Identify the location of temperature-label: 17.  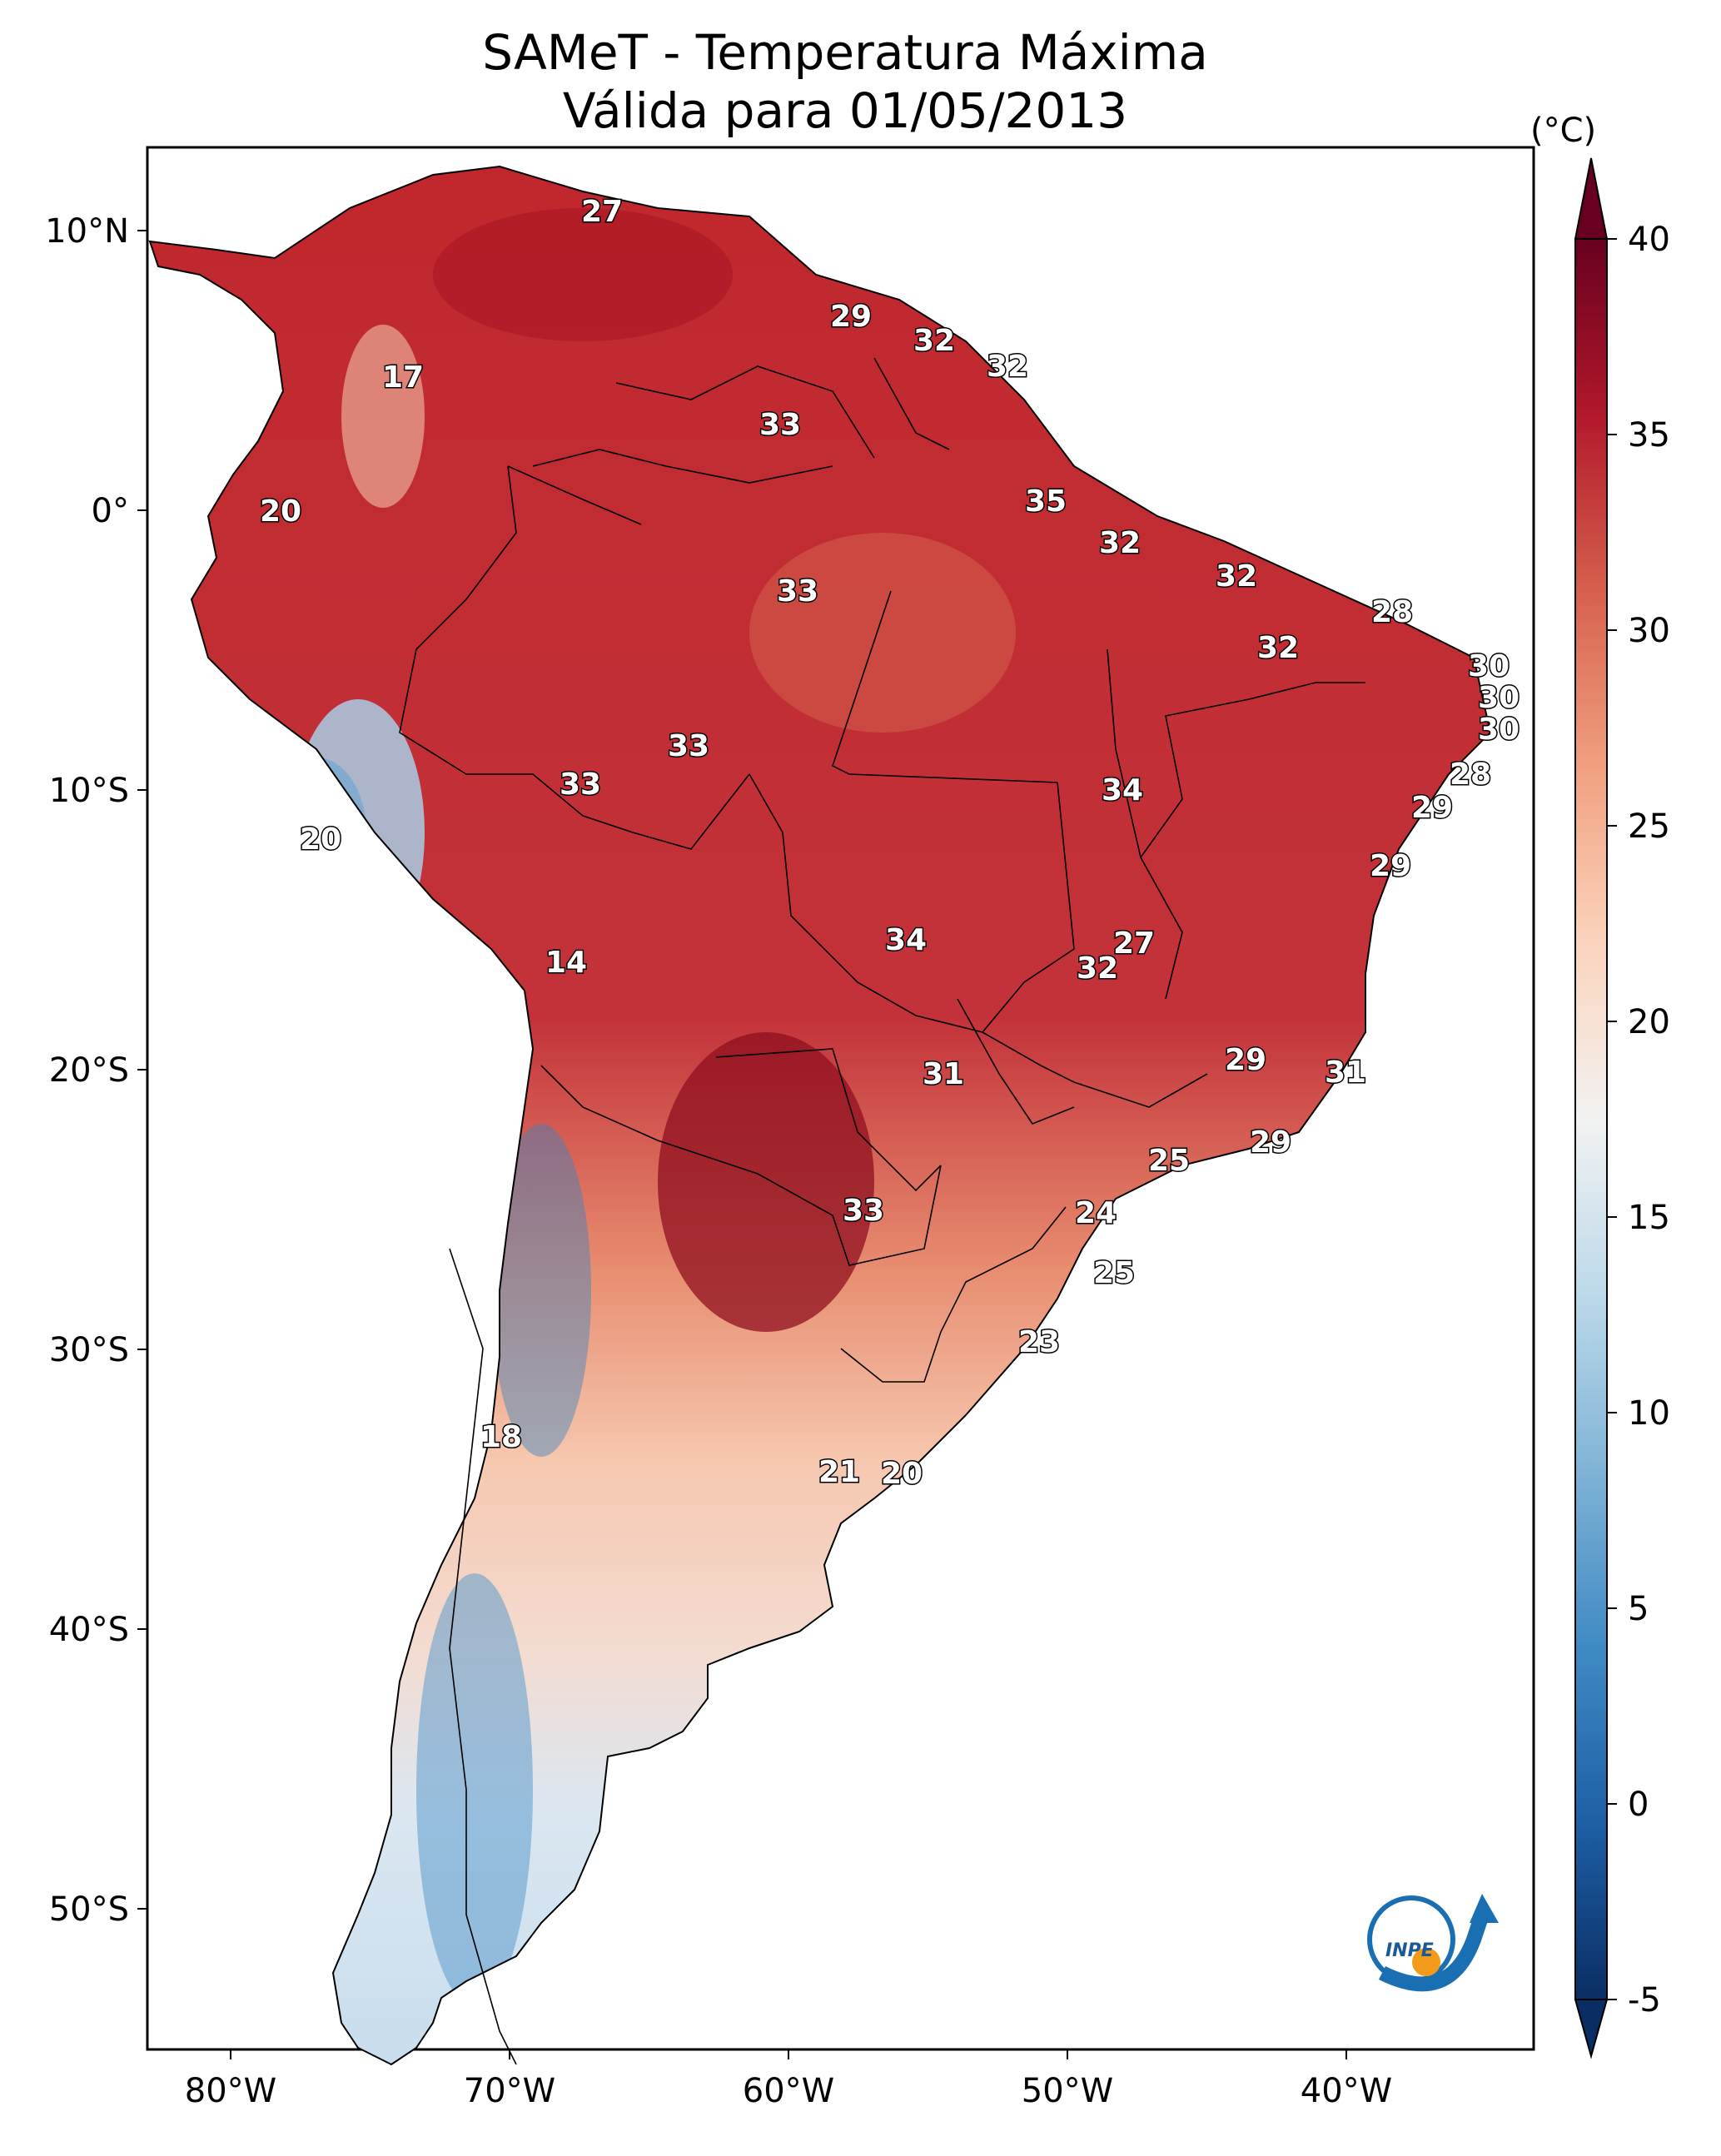
(403, 377).